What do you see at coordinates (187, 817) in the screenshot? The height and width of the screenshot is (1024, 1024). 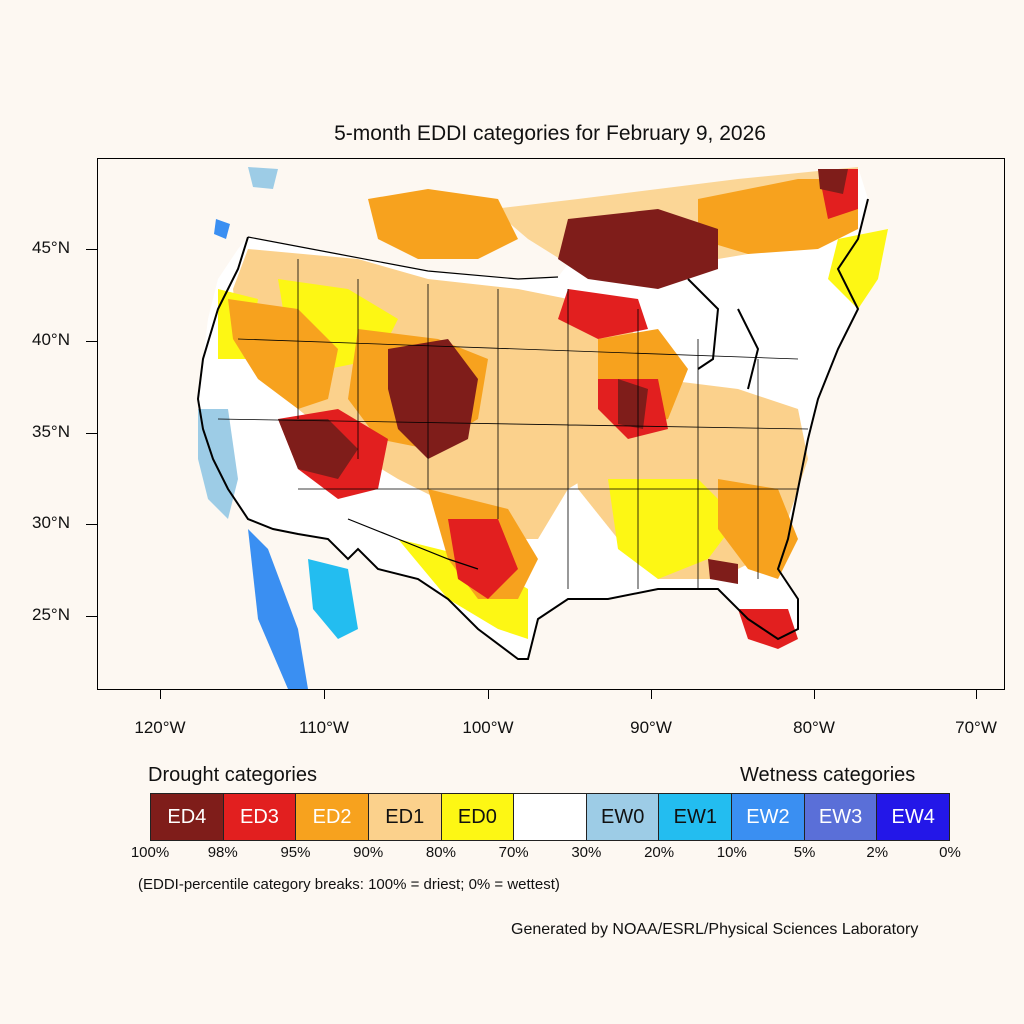 I see `legend-swatch-ed4: ED4` at bounding box center [187, 817].